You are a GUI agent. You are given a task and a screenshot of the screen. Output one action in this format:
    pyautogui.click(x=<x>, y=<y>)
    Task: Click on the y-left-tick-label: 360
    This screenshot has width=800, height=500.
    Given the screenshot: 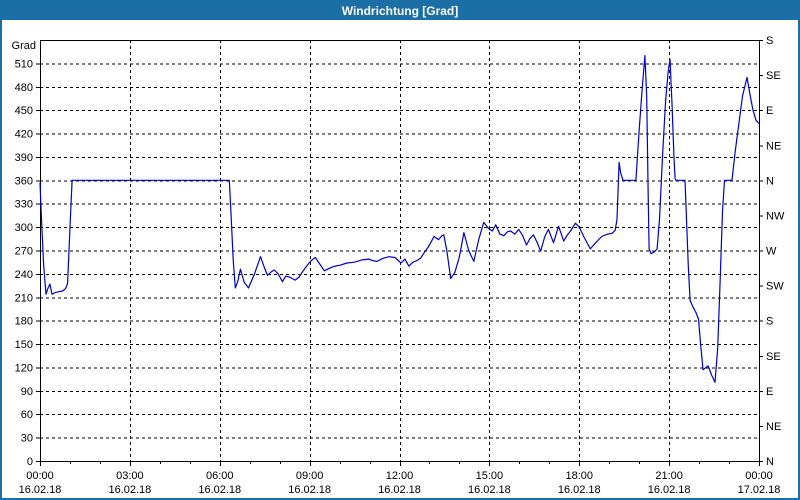 What is the action you would take?
    pyautogui.click(x=24, y=181)
    